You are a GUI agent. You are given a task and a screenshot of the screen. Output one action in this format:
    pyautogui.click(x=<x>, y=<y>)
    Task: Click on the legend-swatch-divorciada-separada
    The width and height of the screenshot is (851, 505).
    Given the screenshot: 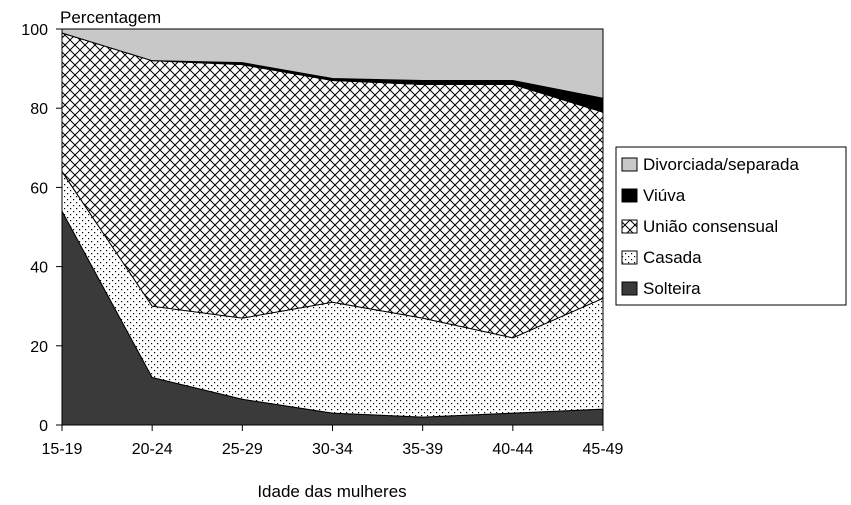 What is the action you would take?
    pyautogui.click(x=629, y=164)
    